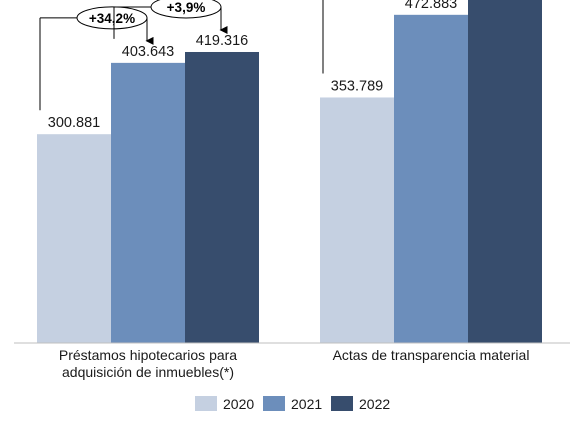  What do you see at coordinates (148, 52) in the screenshot?
I see `value-label-2021-group-0: 403.643` at bounding box center [148, 52].